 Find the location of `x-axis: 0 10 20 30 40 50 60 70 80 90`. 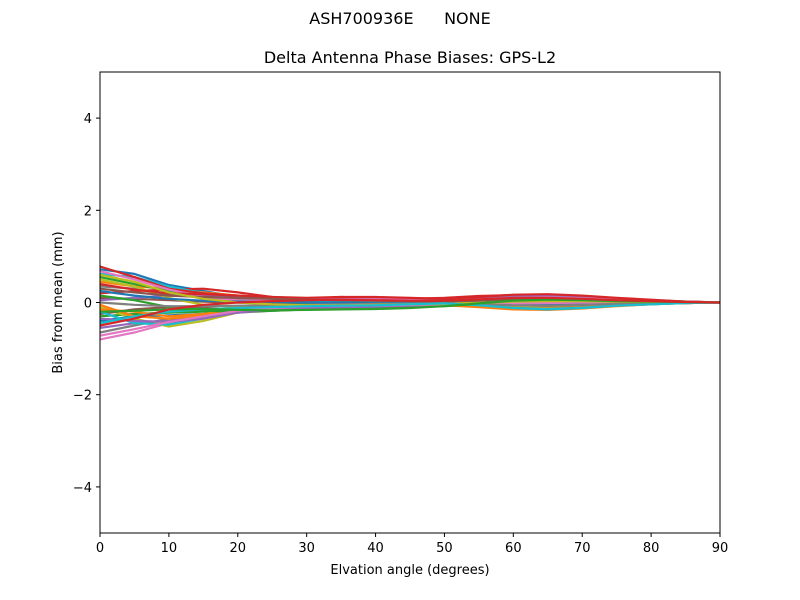

x-axis: 0 10 20 30 40 50 60 70 80 90 is located at coordinates (412, 544).